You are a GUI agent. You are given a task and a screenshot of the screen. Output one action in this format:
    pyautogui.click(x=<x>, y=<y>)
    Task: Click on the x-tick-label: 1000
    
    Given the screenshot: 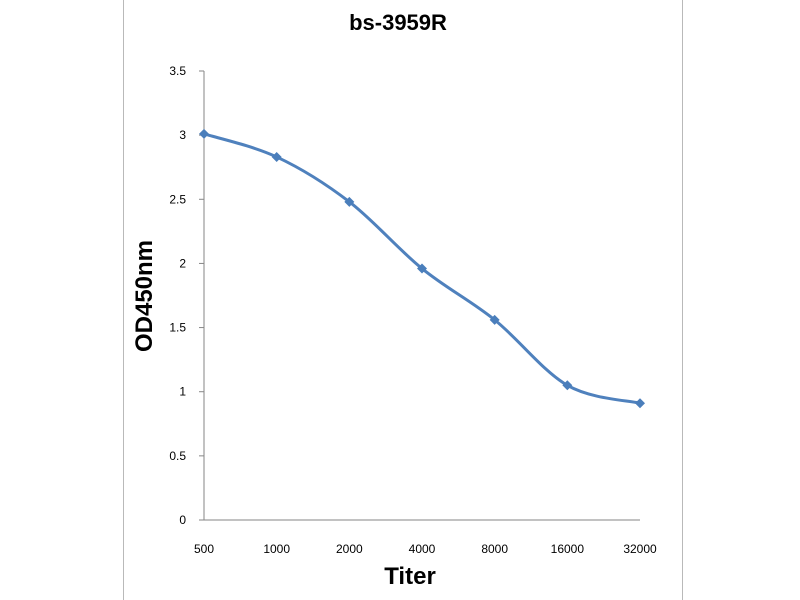 What is the action you would take?
    pyautogui.click(x=276, y=549)
    